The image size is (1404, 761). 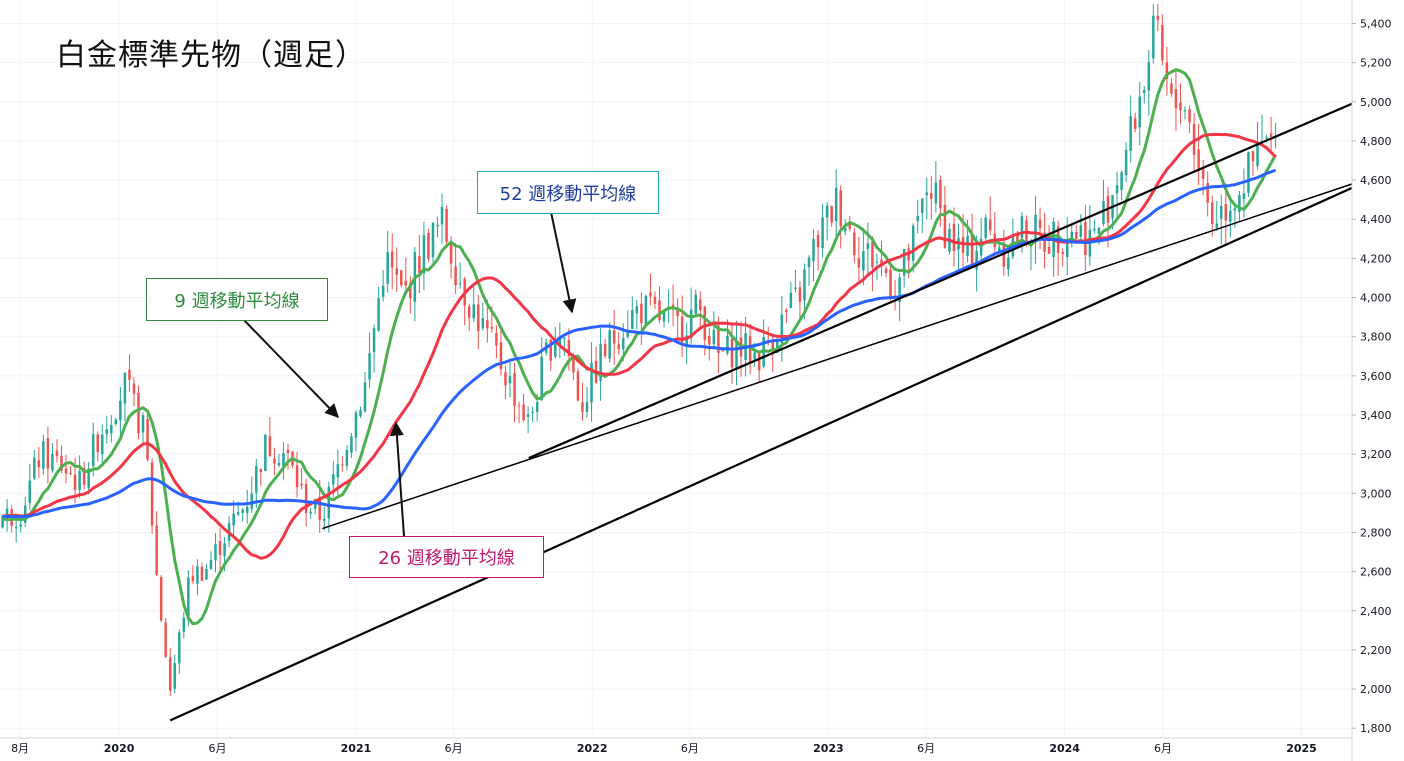 What do you see at coordinates (1376, 572) in the screenshot?
I see `price-tick-label: 2,600` at bounding box center [1376, 572].